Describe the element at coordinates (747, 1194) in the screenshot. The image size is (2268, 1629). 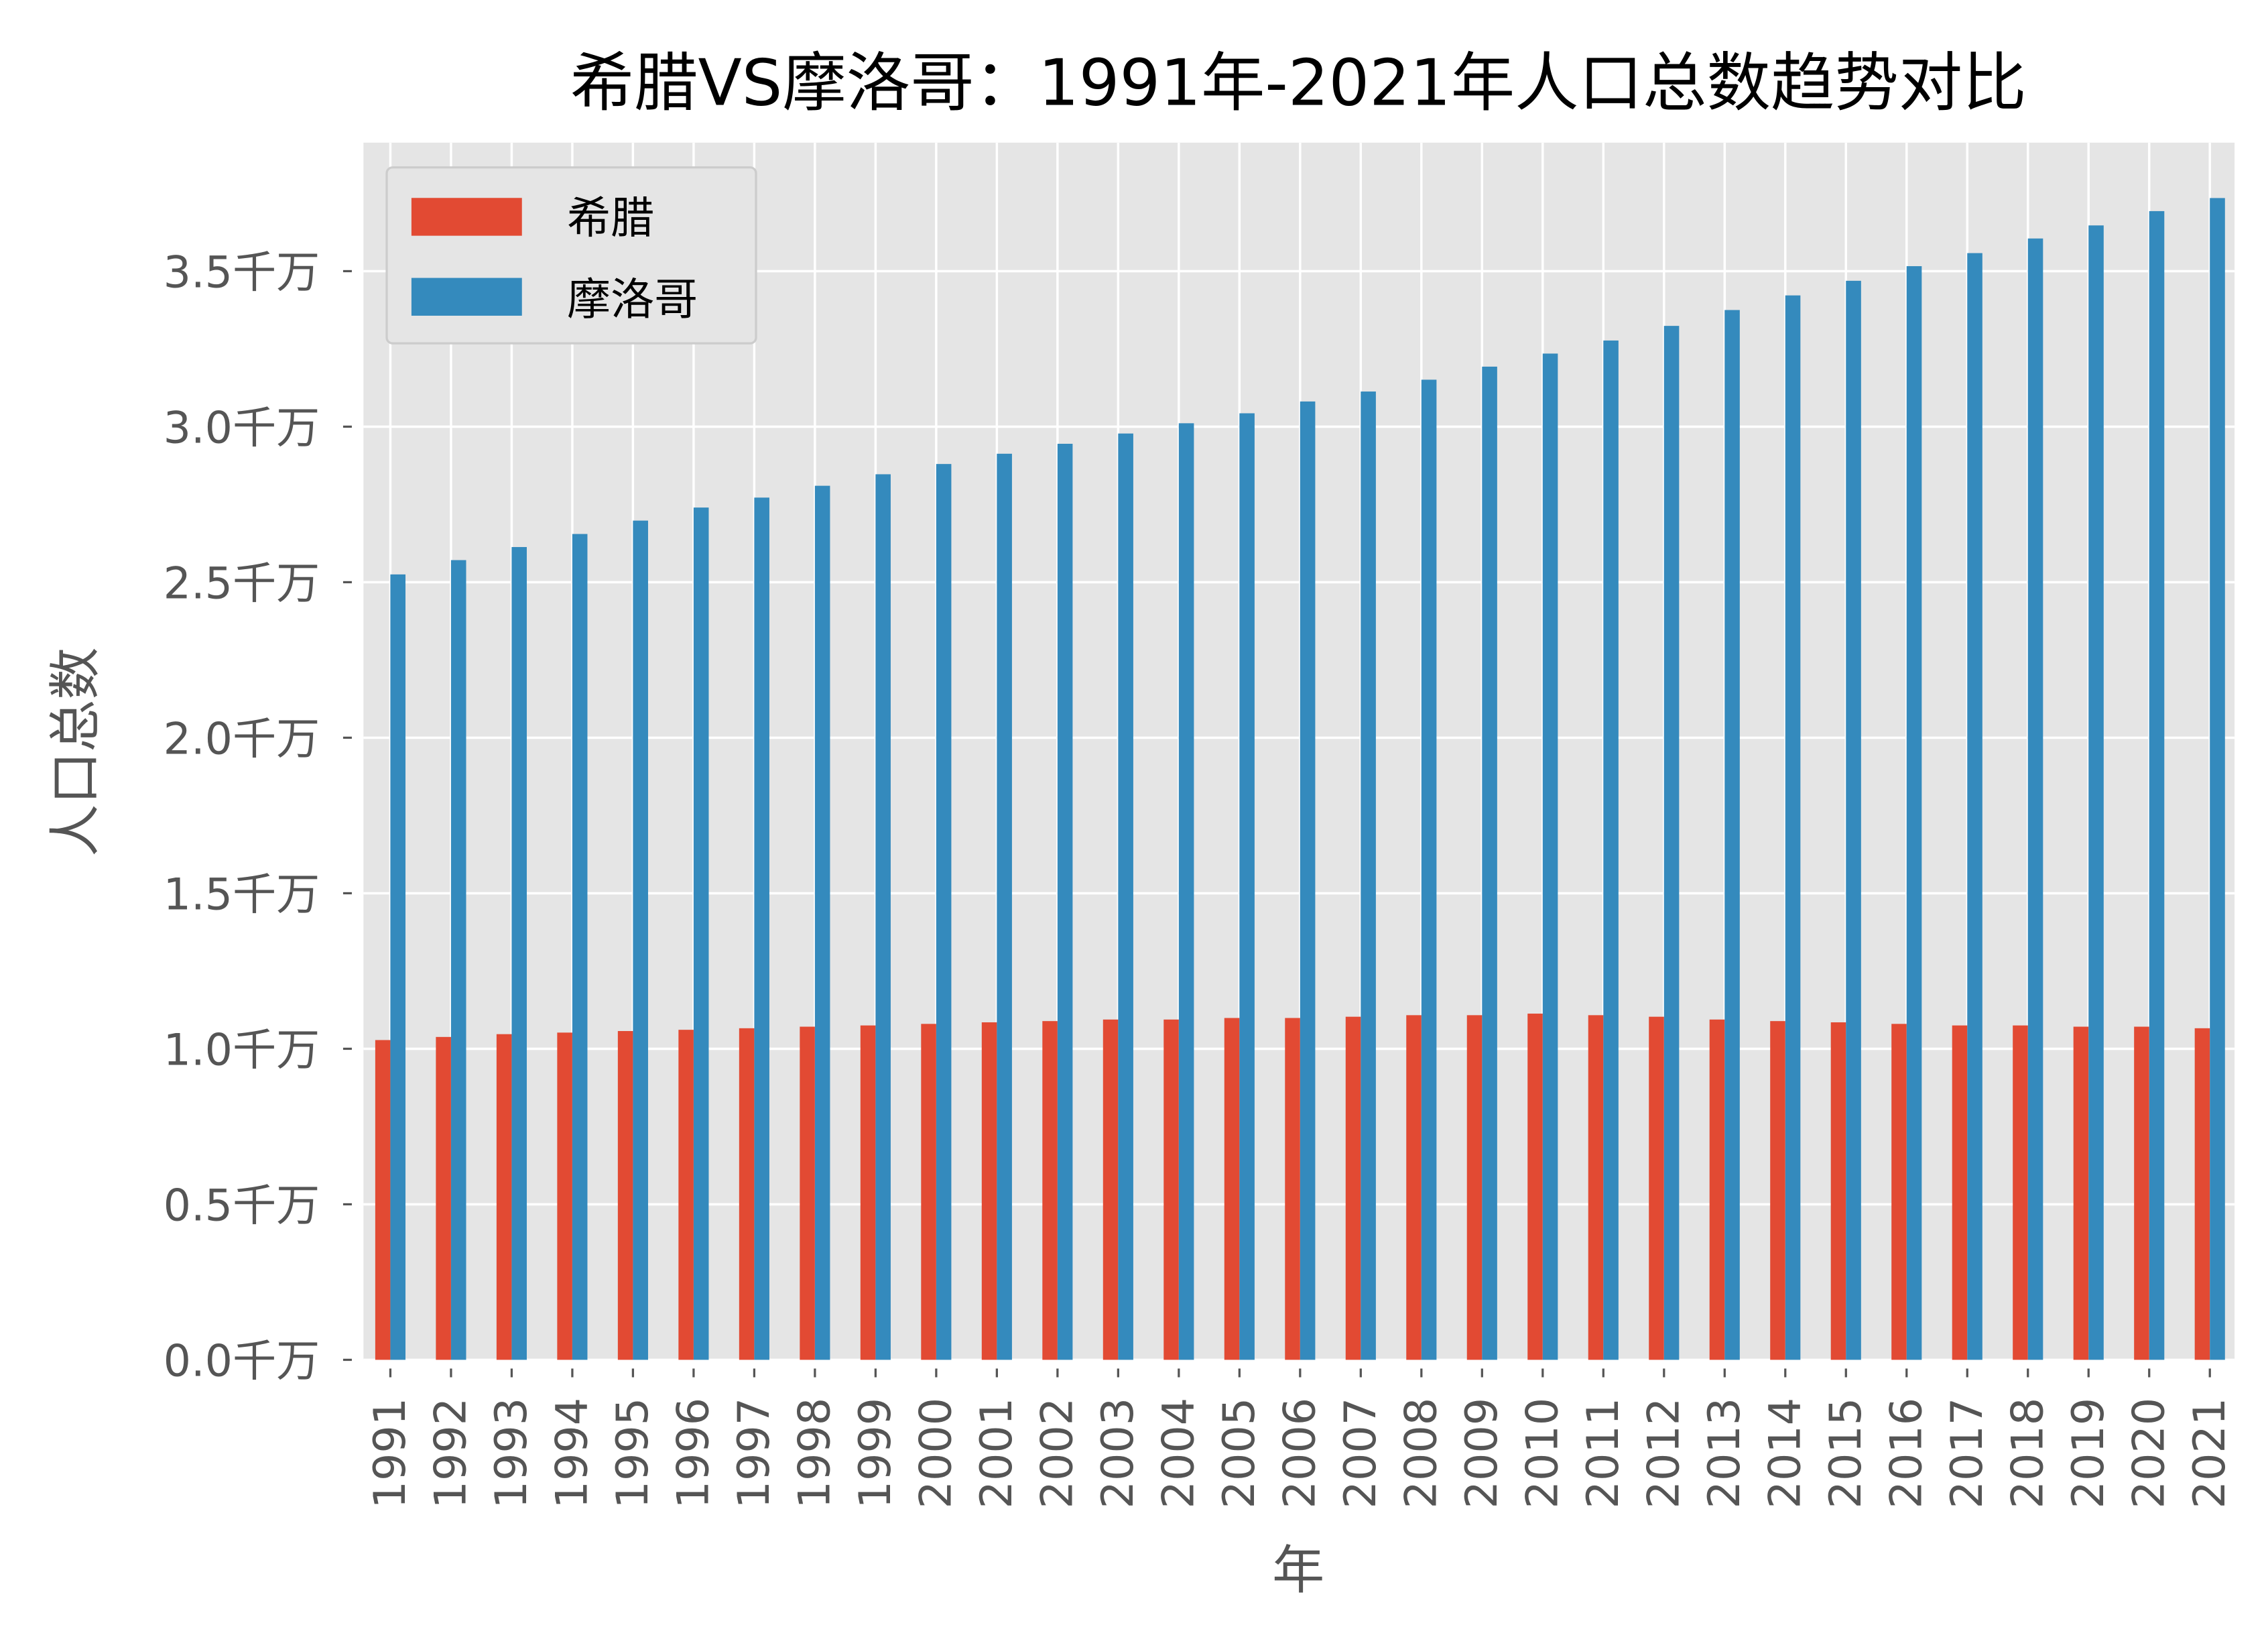
I see `bar-greece-1997` at that location.